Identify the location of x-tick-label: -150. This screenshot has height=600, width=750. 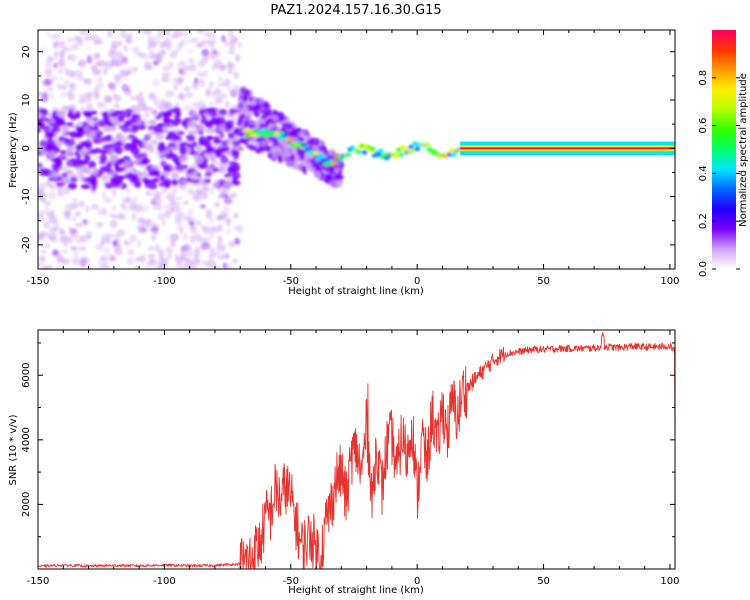
(38, 581).